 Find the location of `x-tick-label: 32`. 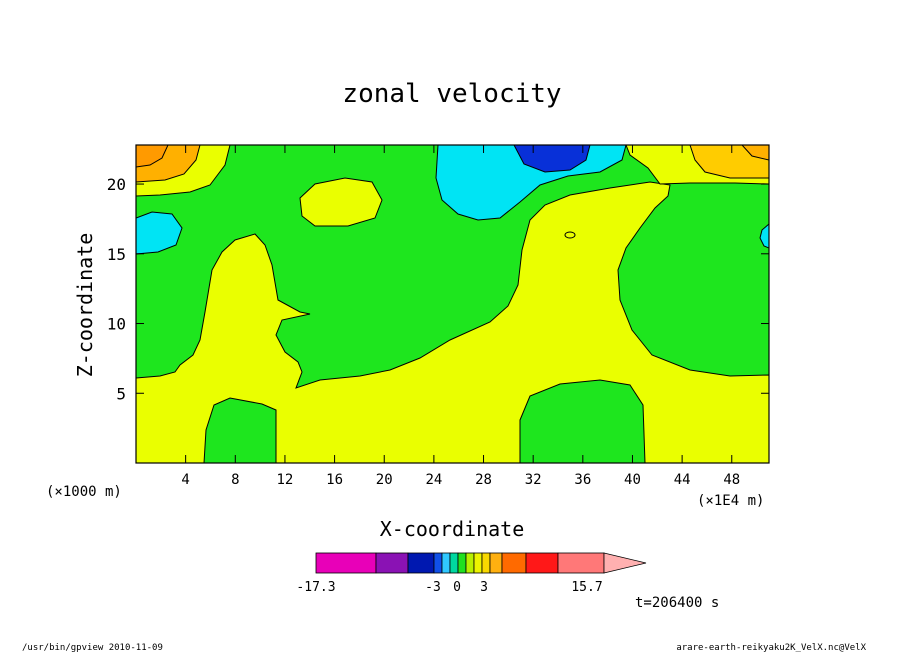

x-tick-label: 32 is located at coordinates (533, 480).